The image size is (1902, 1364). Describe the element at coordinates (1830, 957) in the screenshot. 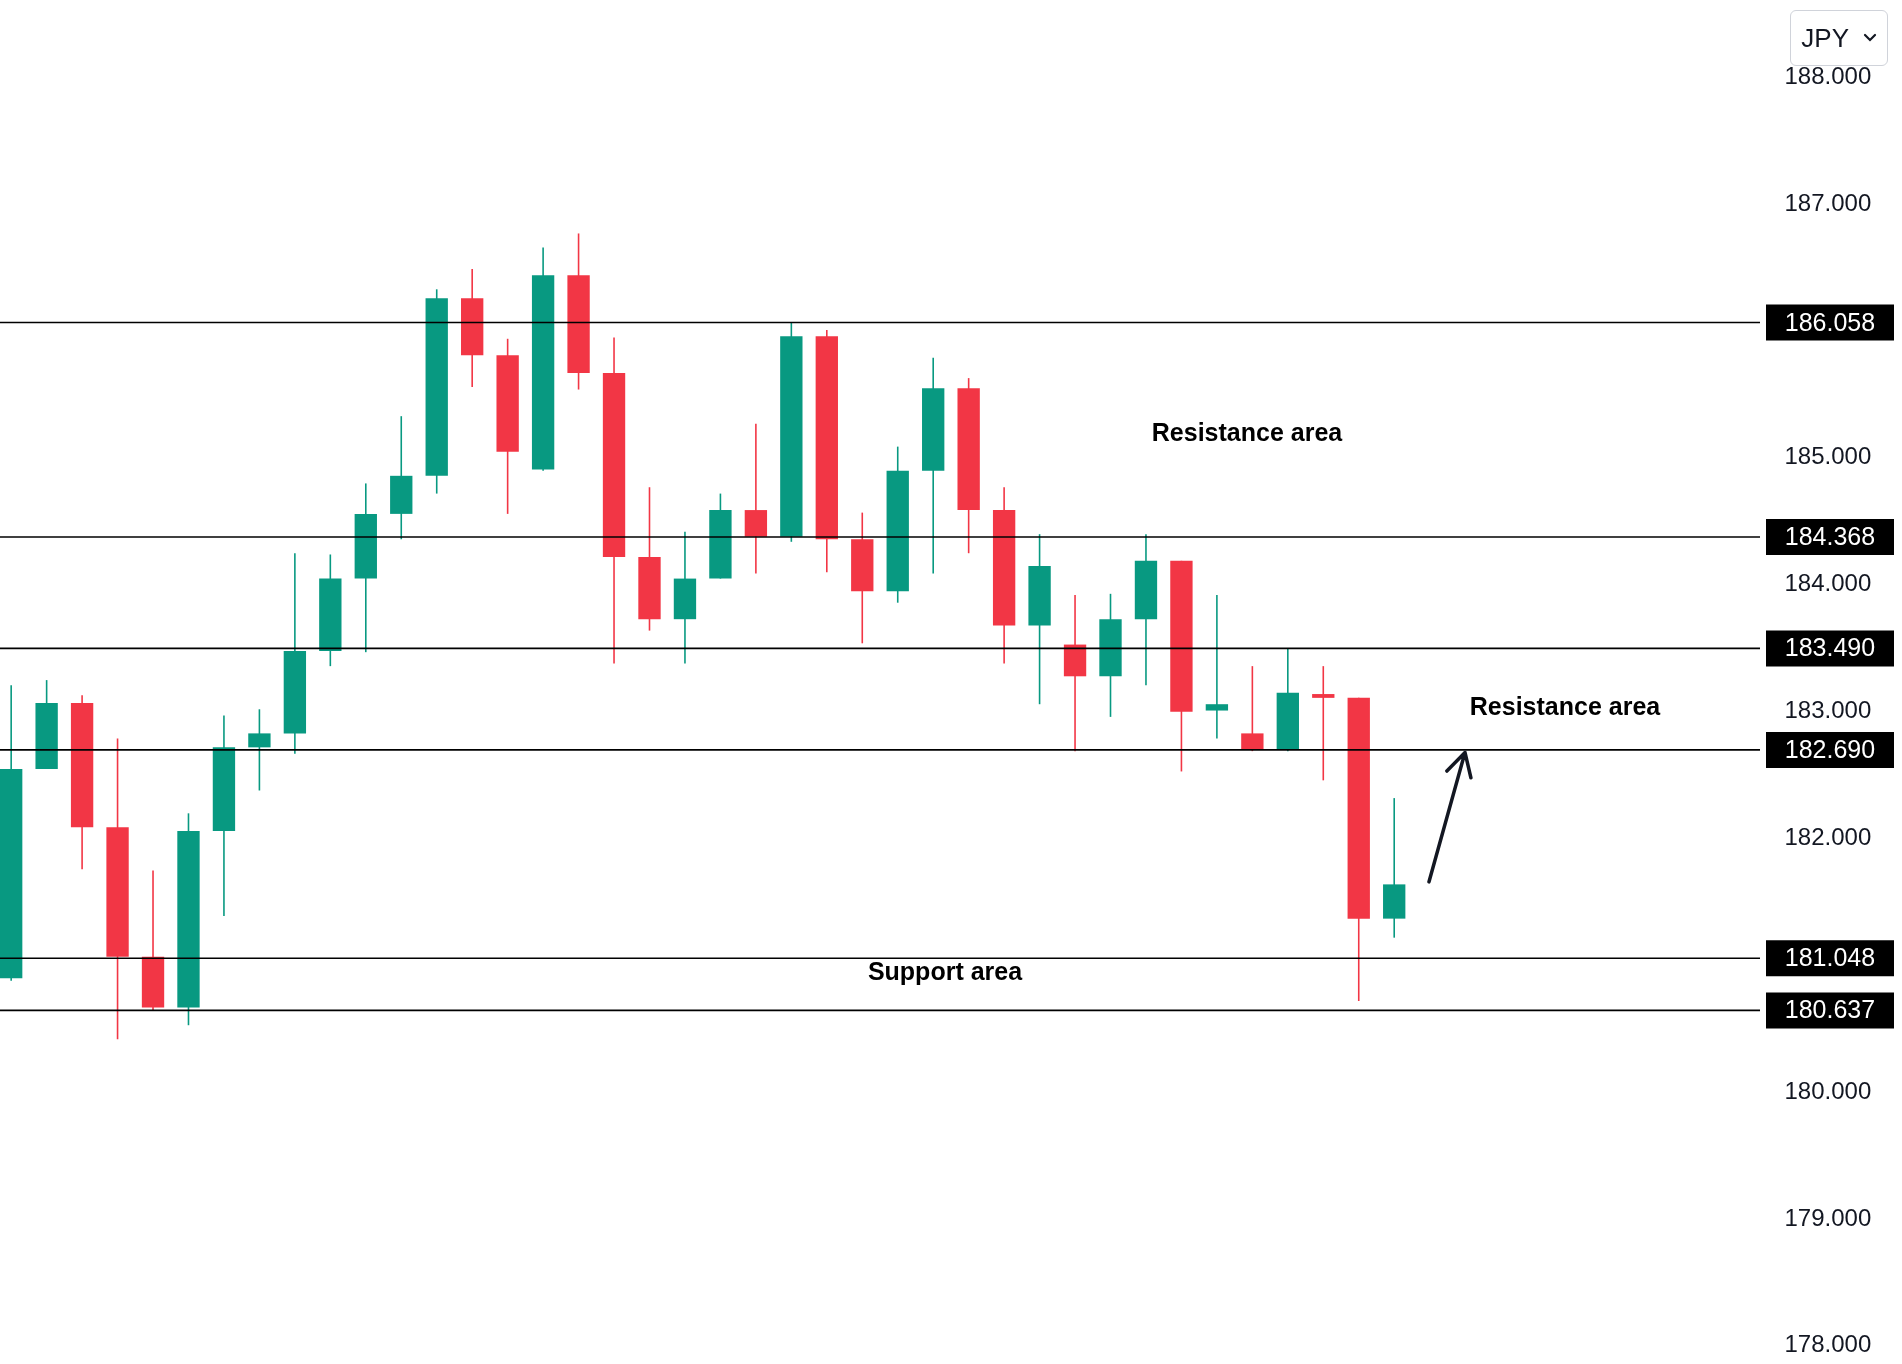

I see `ref-line-label: 181.048` at that location.